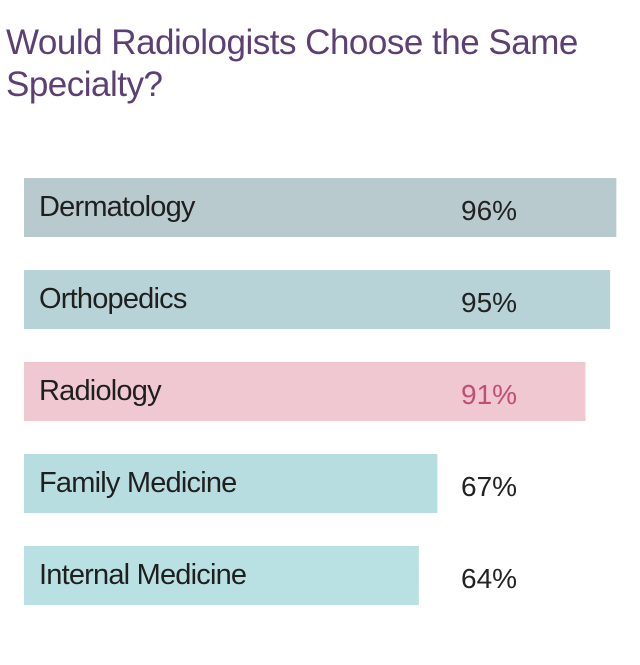 The height and width of the screenshot is (665, 640). What do you see at coordinates (489, 302) in the screenshot?
I see `value-label-orthopedics: 95%` at bounding box center [489, 302].